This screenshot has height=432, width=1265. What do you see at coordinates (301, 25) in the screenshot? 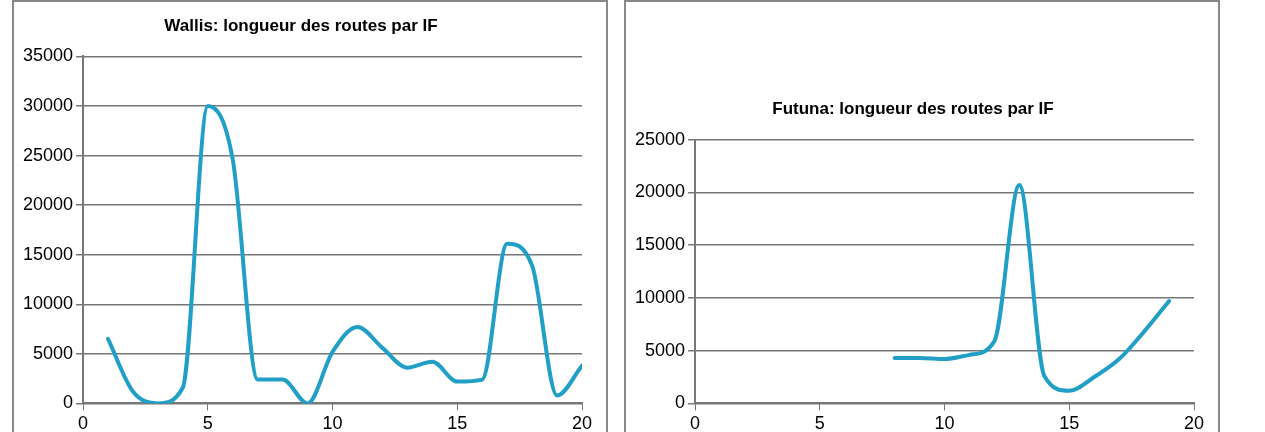
I see `chart-title: Wallis: longueur des routes par IF` at bounding box center [301, 25].